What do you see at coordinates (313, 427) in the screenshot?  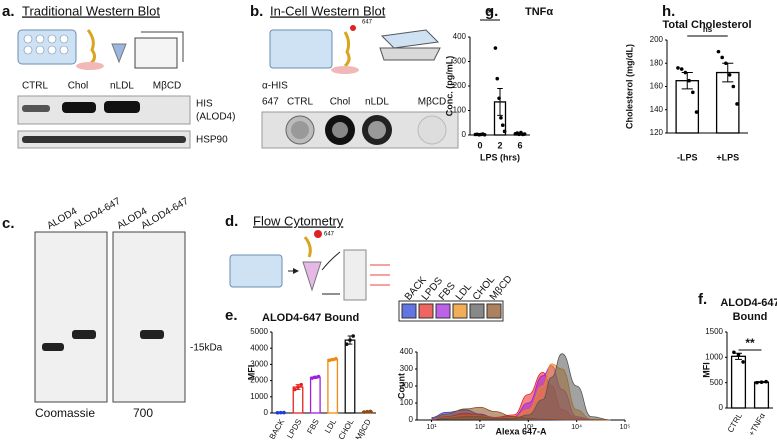 I see `x-tick-label: FBS` at bounding box center [313, 427].